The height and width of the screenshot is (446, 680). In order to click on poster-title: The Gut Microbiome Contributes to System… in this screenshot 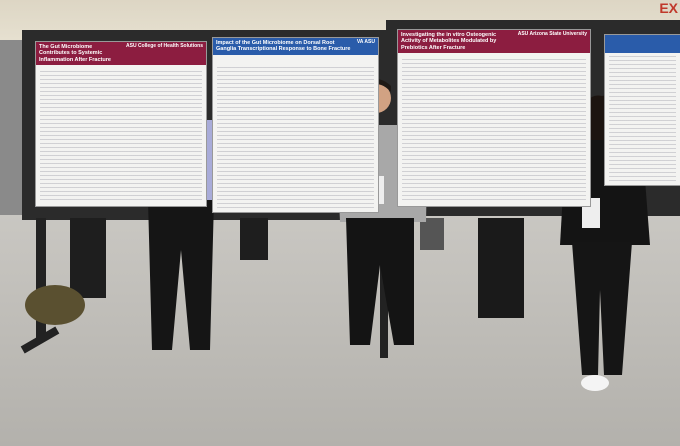, I will do `click(75, 53)`.